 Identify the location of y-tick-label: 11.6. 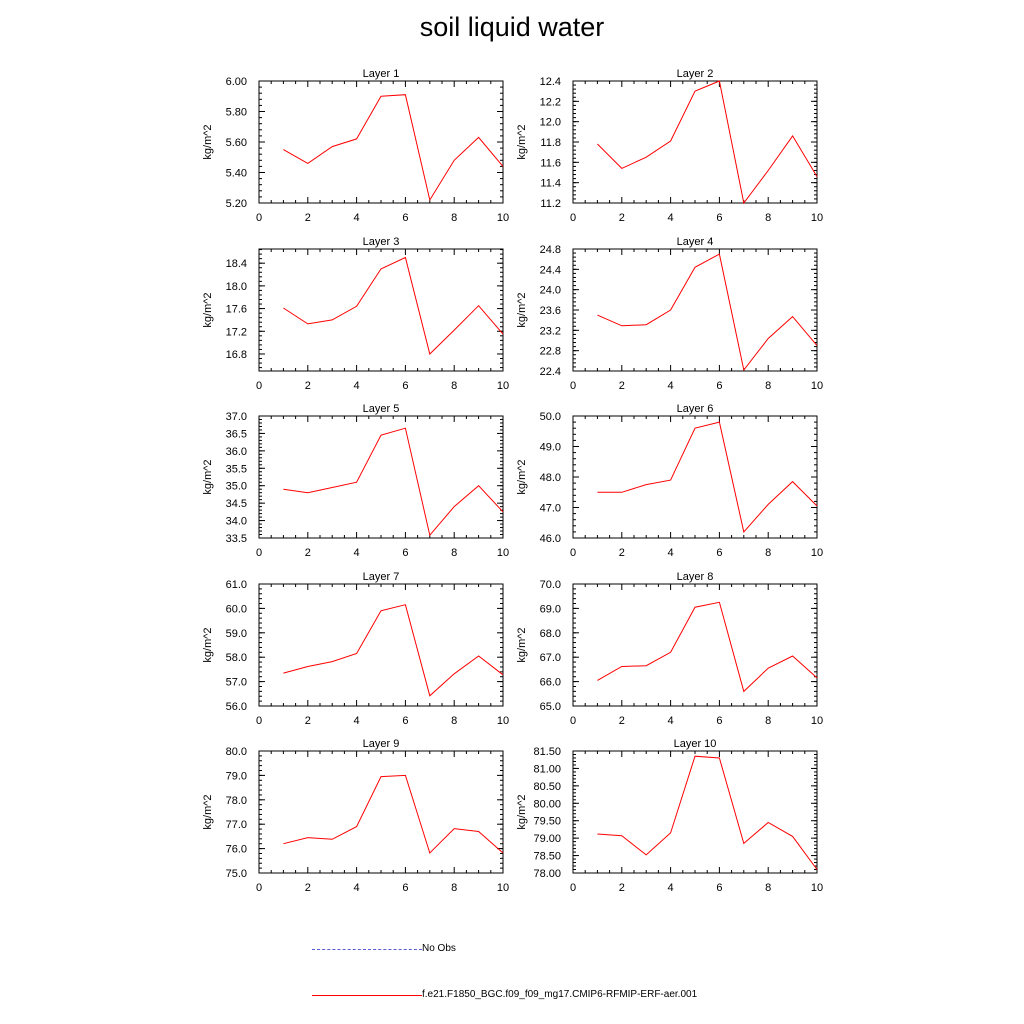
(550, 163).